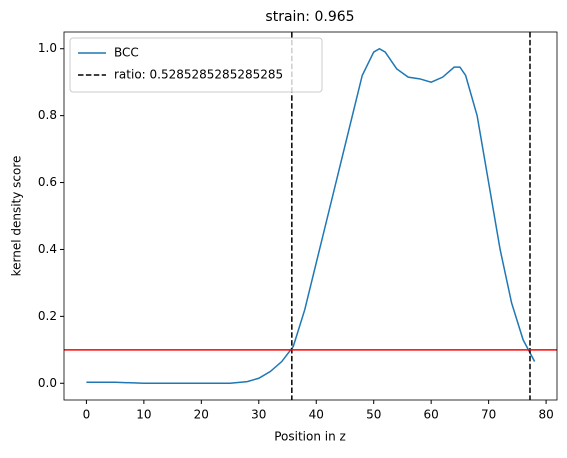 Image resolution: width=567 pixels, height=458 pixels. What do you see at coordinates (47, 182) in the screenshot?
I see `y-tick-label: 0.6` at bounding box center [47, 182].